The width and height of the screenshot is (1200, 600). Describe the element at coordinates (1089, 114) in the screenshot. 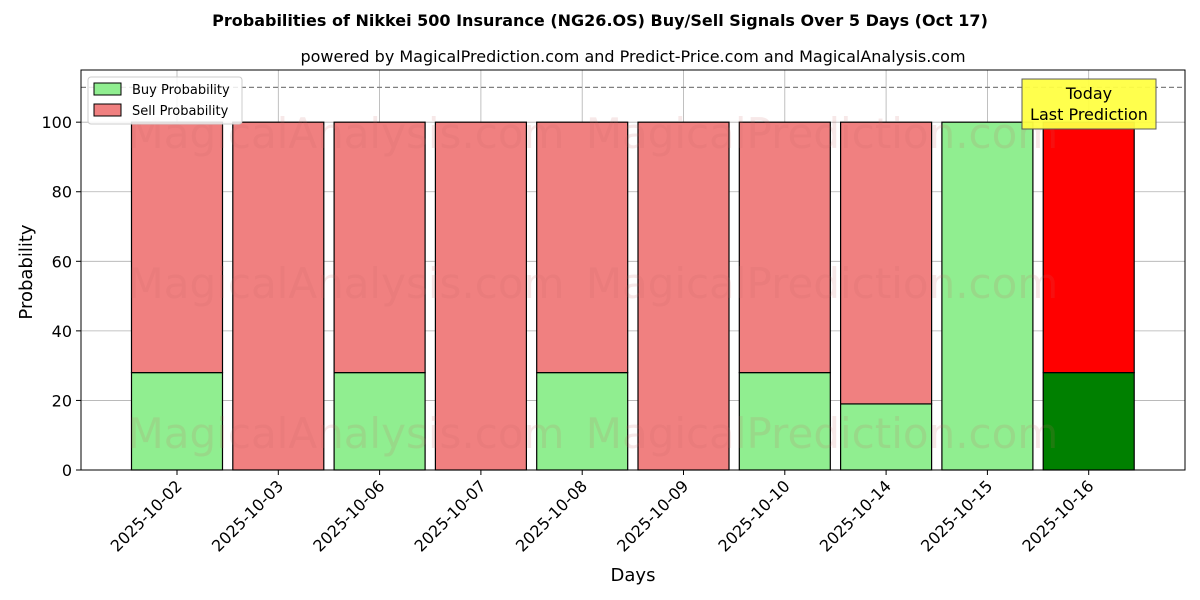

I see `annotation-line2: Last Prediction` at that location.